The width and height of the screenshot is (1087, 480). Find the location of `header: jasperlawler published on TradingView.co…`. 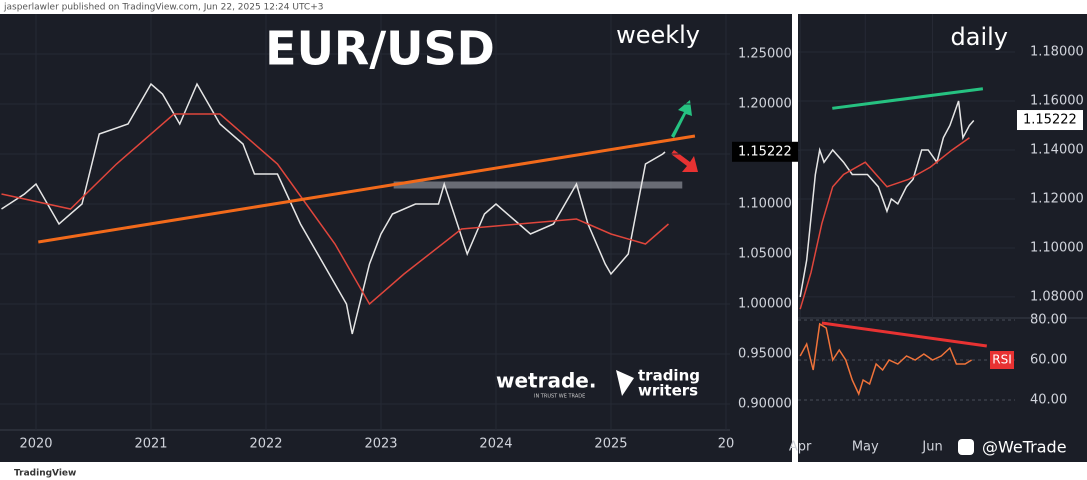

header: jasperlawler published on TradingView.co… is located at coordinates (163, 8).